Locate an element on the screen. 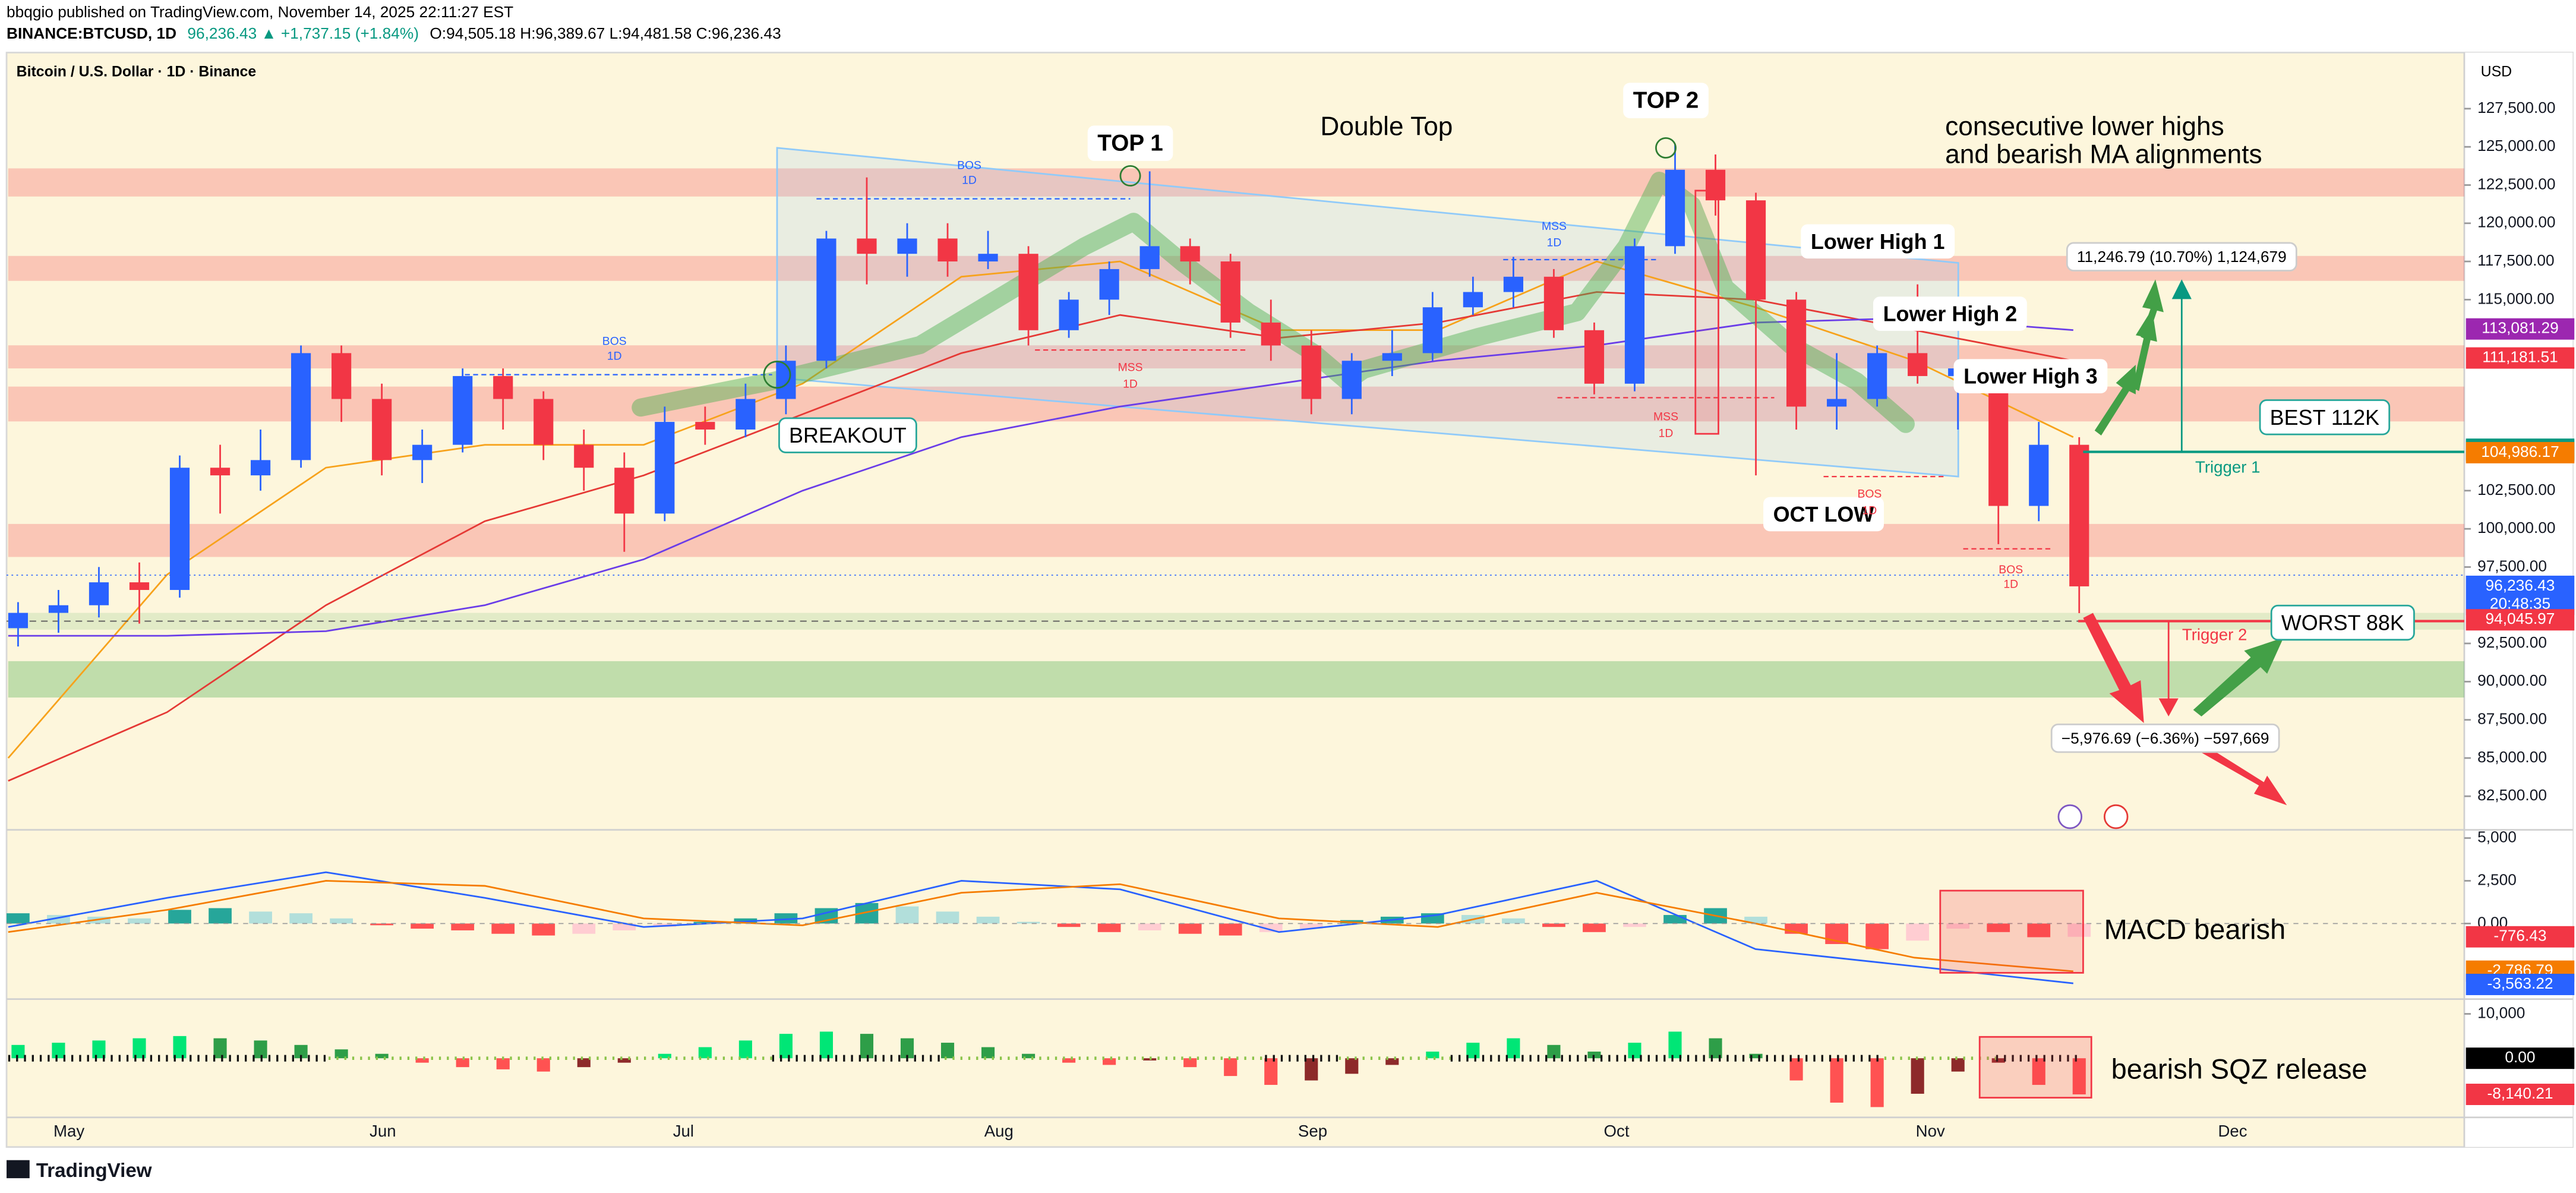 Image resolution: width=2576 pixels, height=1193 pixels. annotation: Lower High 2 is located at coordinates (1950, 314).